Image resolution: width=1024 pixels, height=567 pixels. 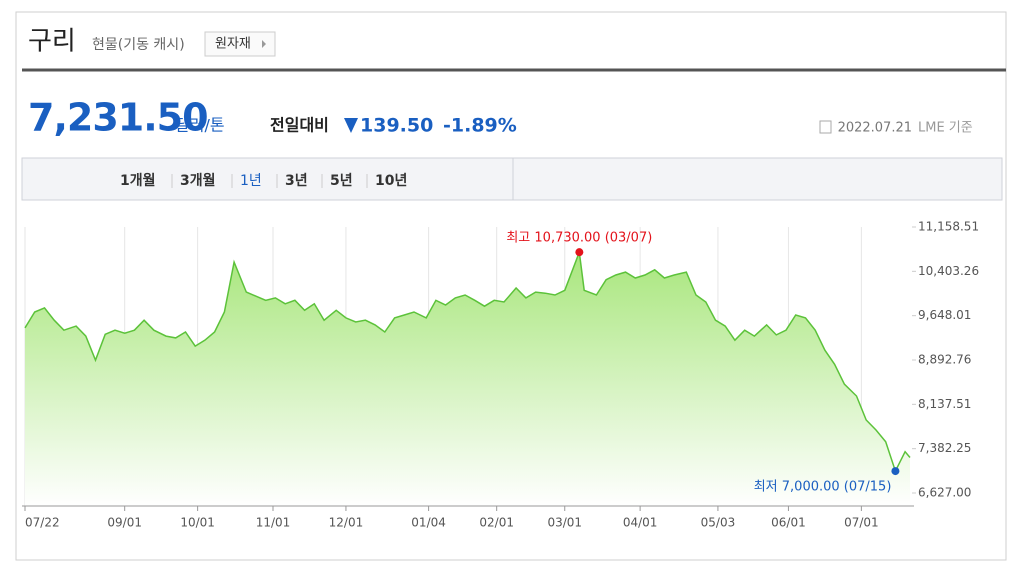 I want to click on change-label: 전일대비, so click(x=299, y=125).